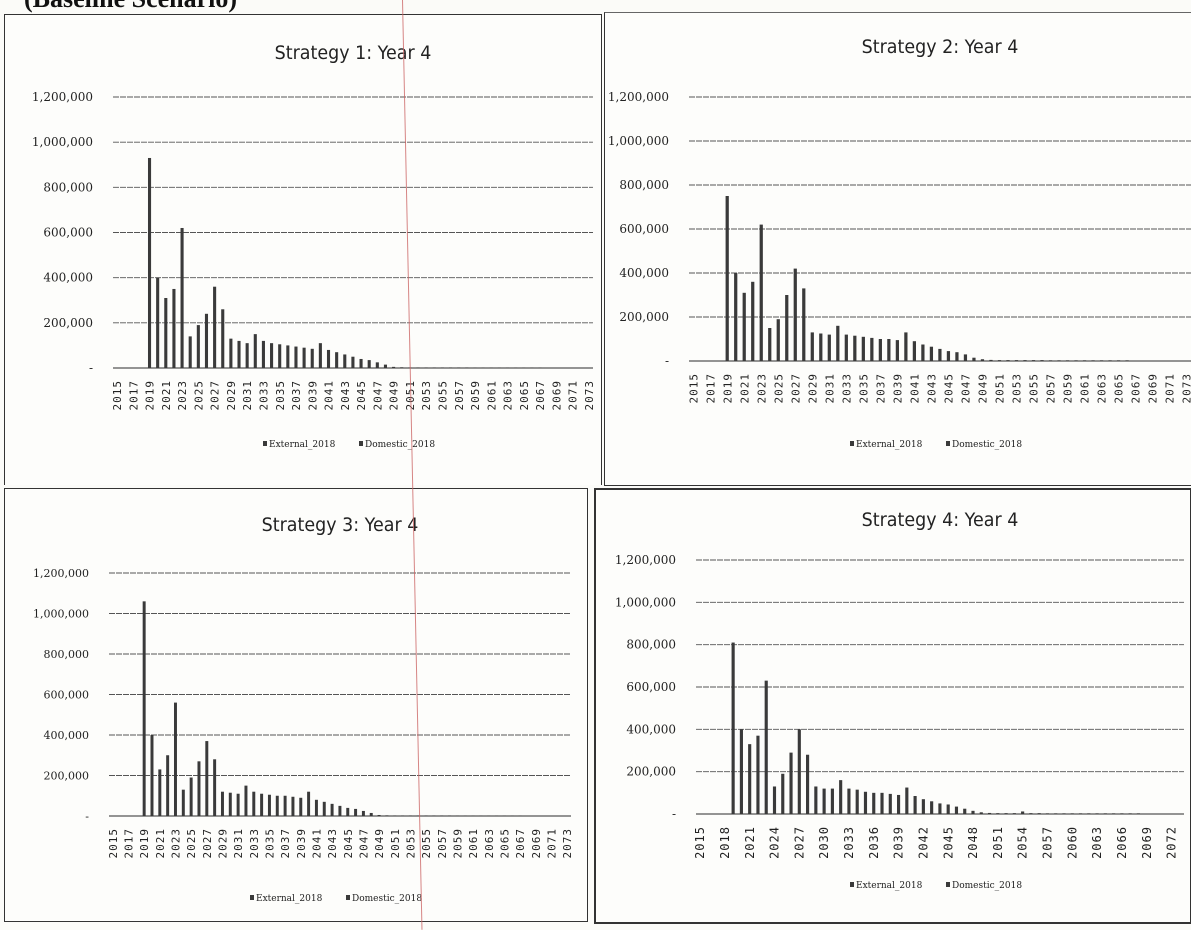  What do you see at coordinates (62, 97) in the screenshot?
I see `y-tick-label: 1,200,000` at bounding box center [62, 97].